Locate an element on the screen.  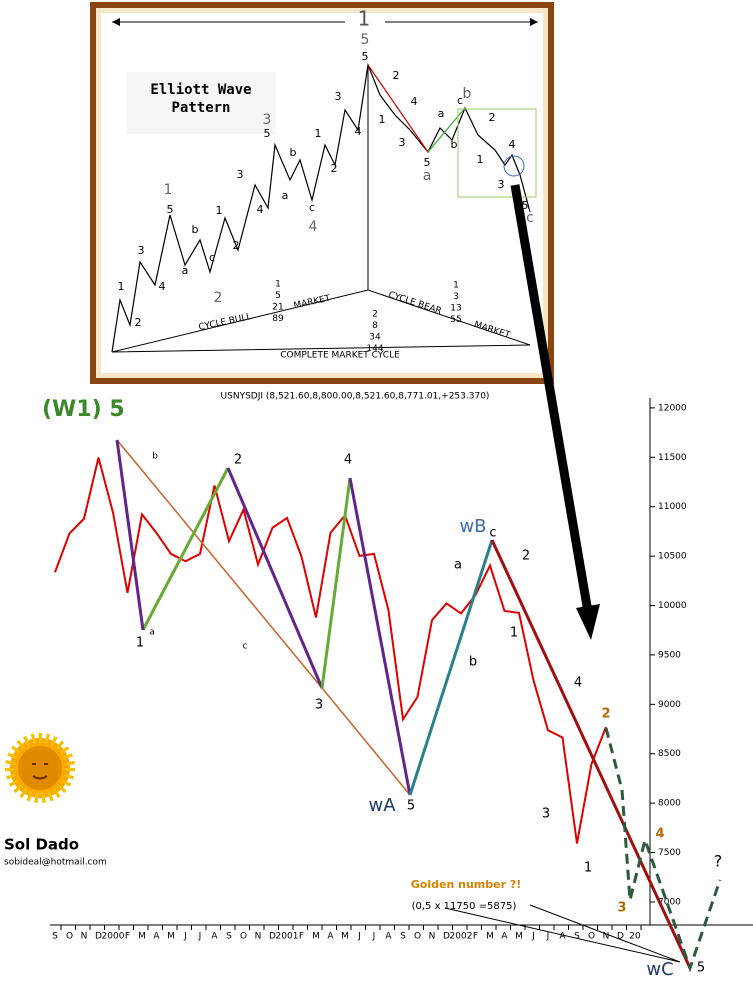
pointer-head is located at coordinates (588, 622).